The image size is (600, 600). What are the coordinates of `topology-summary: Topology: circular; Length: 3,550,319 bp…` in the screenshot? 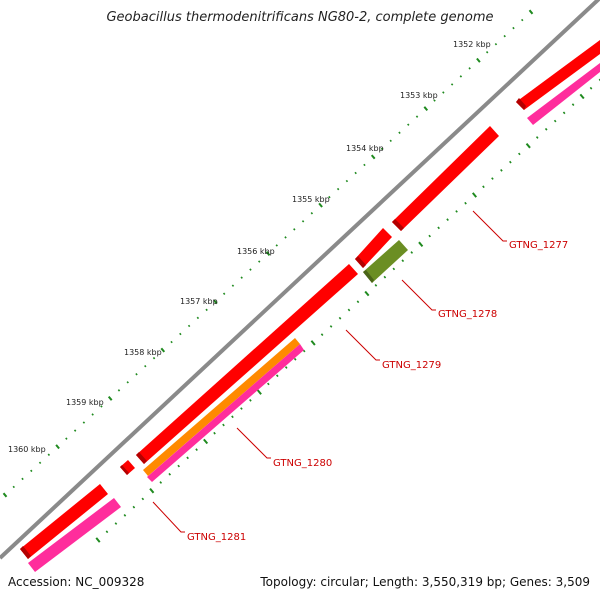 It's located at (425, 582).